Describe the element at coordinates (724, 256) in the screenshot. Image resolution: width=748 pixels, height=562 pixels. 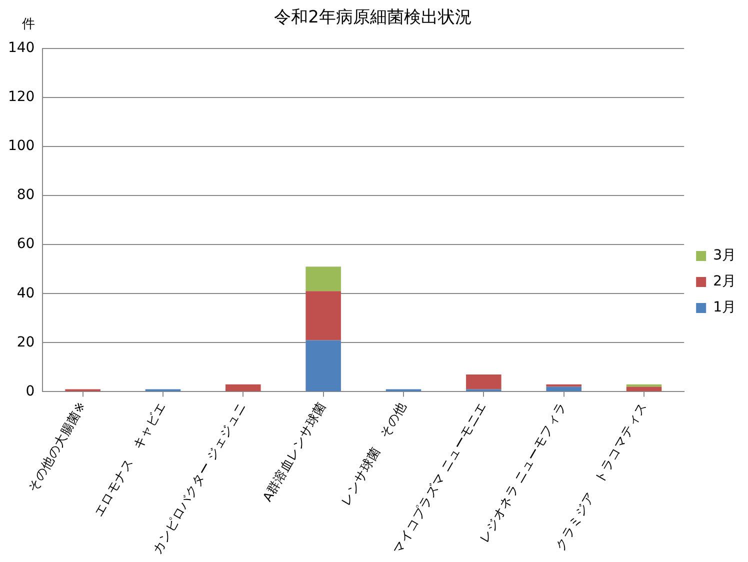
I see `legend-label: 3月` at that location.